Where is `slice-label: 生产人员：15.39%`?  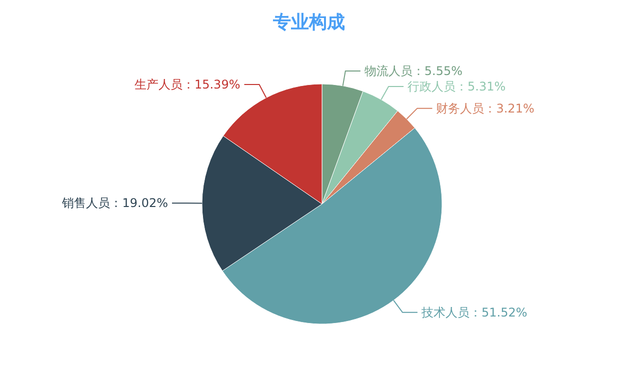
slice-label: 生产人员：15.39% is located at coordinates (187, 84).